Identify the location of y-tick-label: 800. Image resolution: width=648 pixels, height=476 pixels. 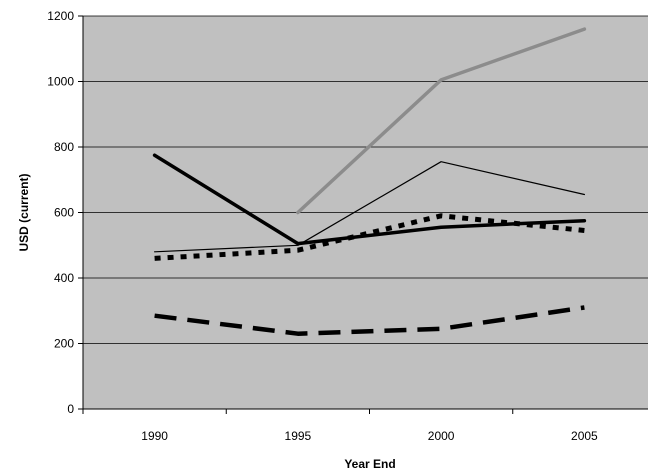
(64, 147).